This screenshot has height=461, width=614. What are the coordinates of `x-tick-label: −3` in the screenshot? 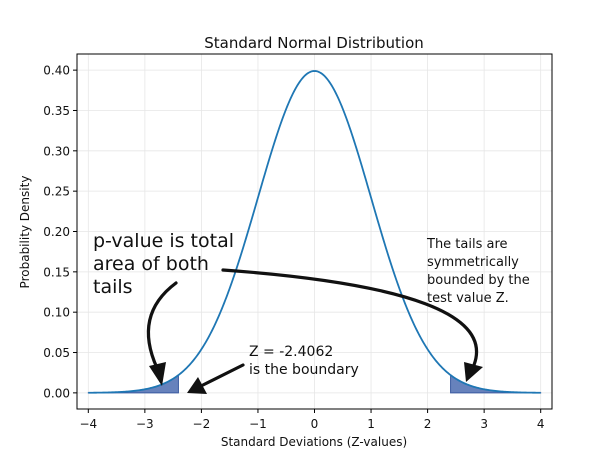 It's located at (145, 424).